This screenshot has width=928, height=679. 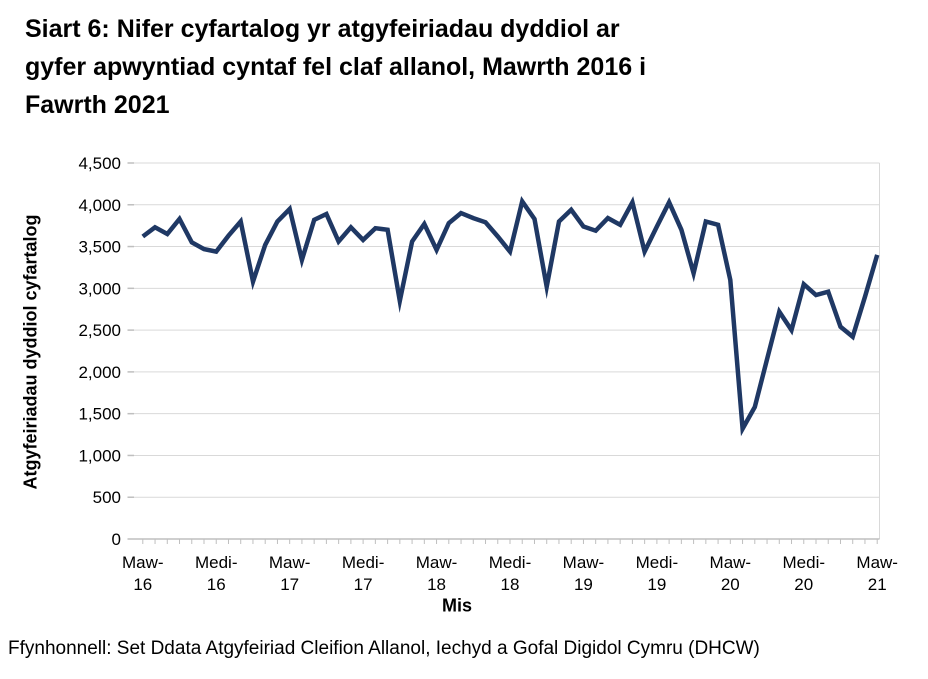 I want to click on x-tick-label: Medi-20, so click(x=804, y=573).